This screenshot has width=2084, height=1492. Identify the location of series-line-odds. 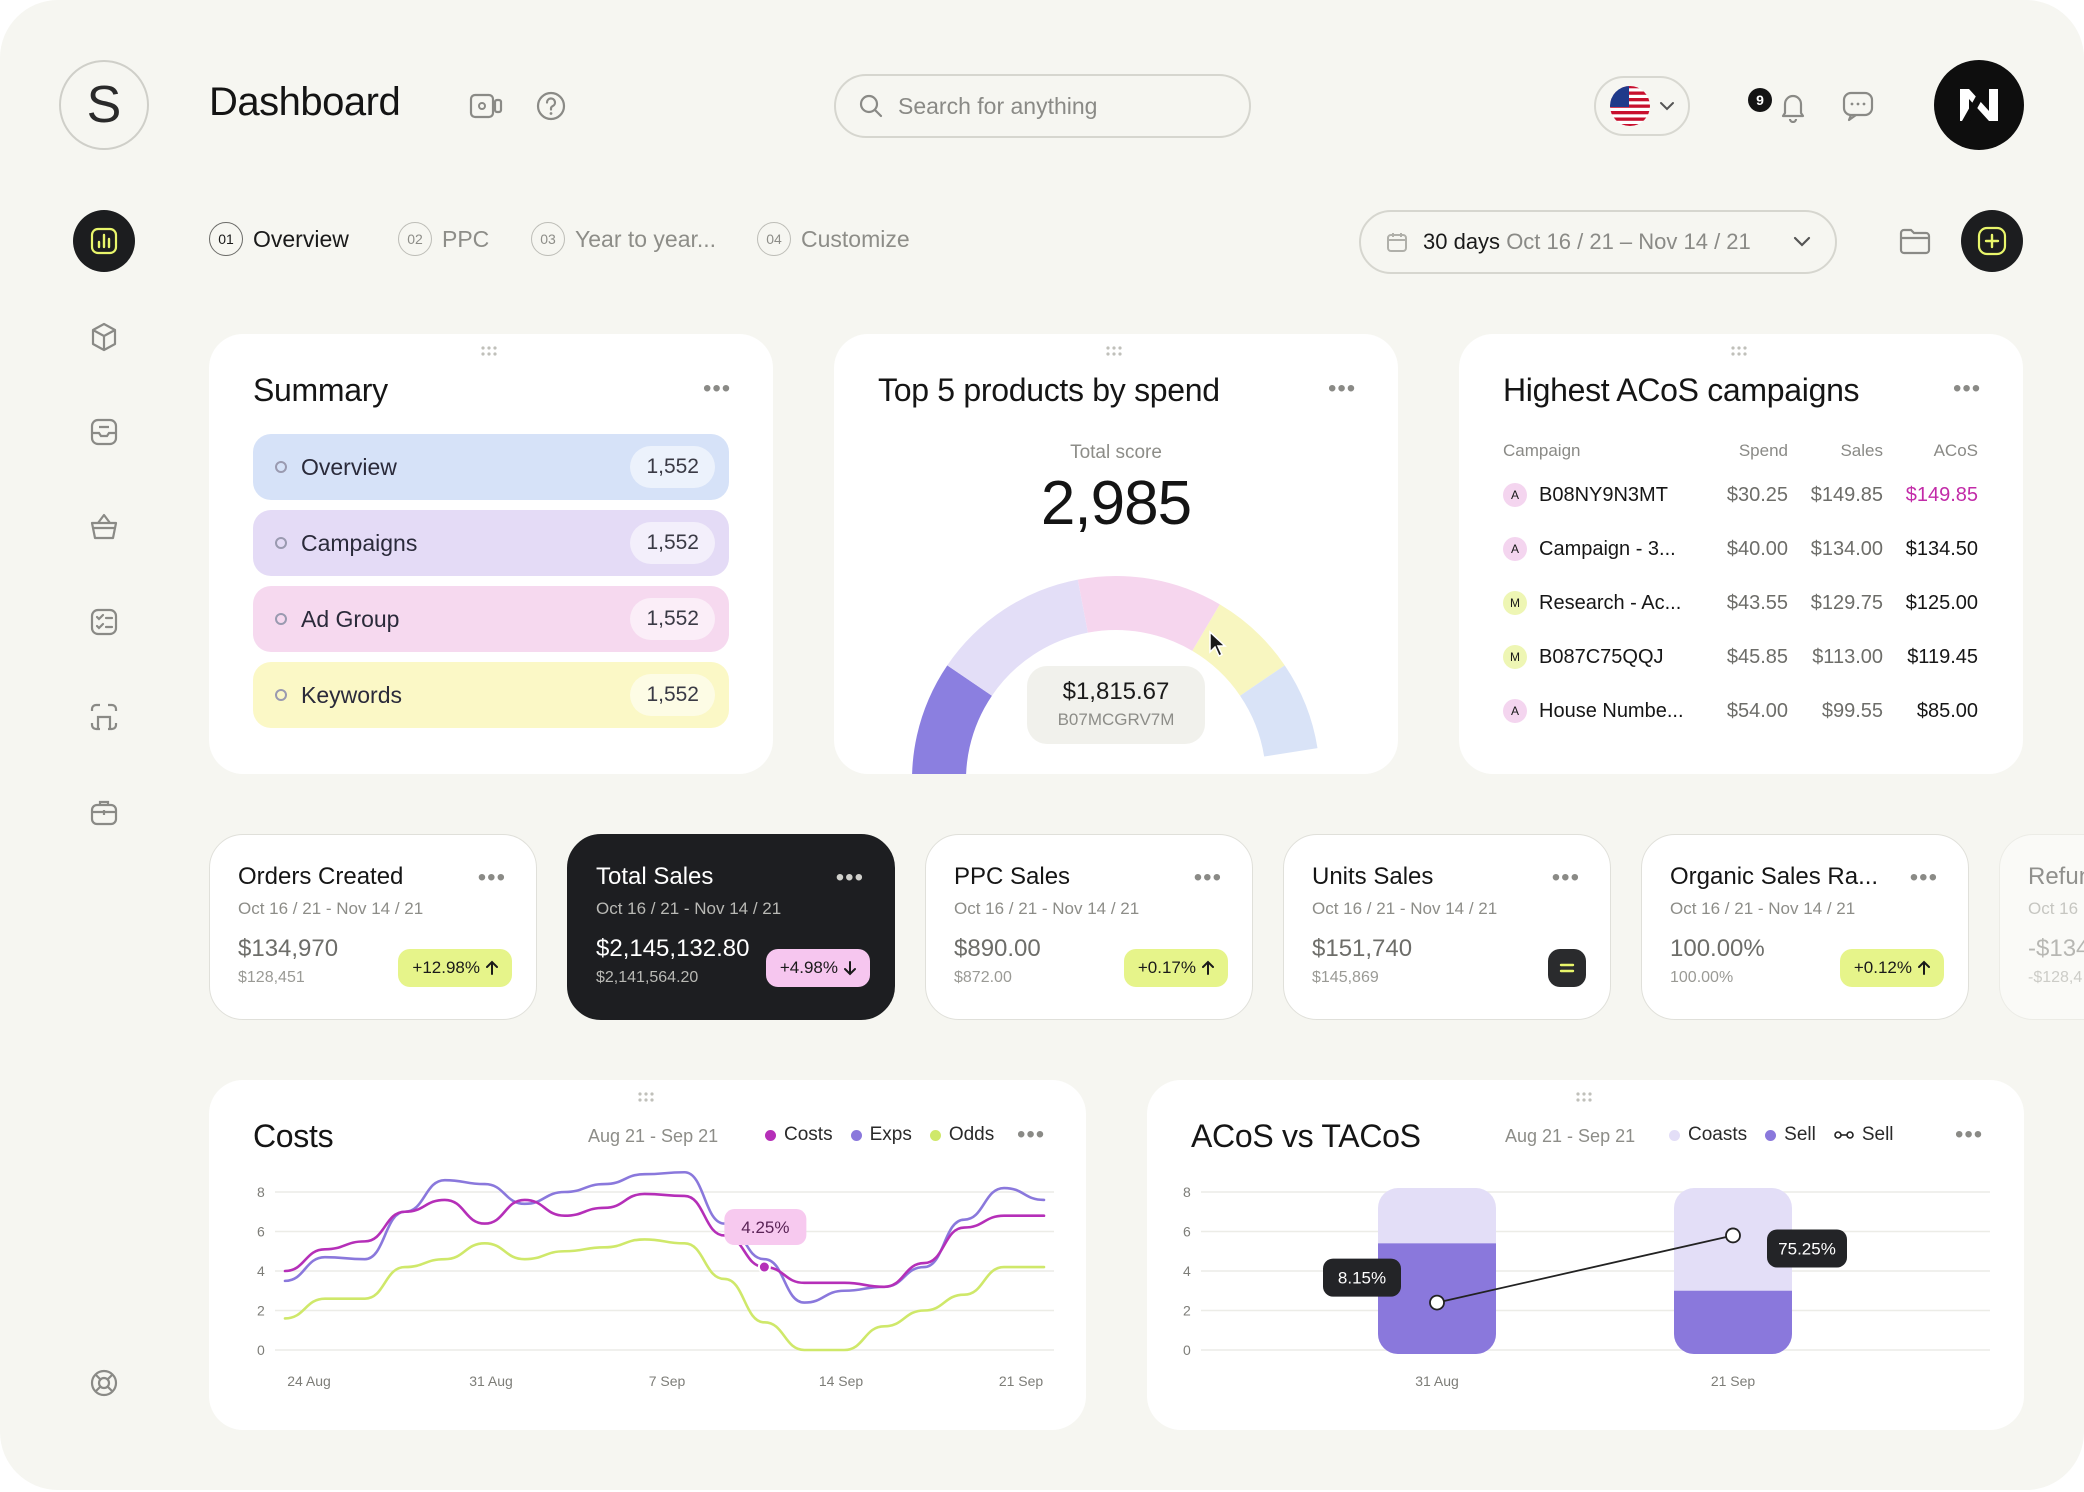
(664, 1295).